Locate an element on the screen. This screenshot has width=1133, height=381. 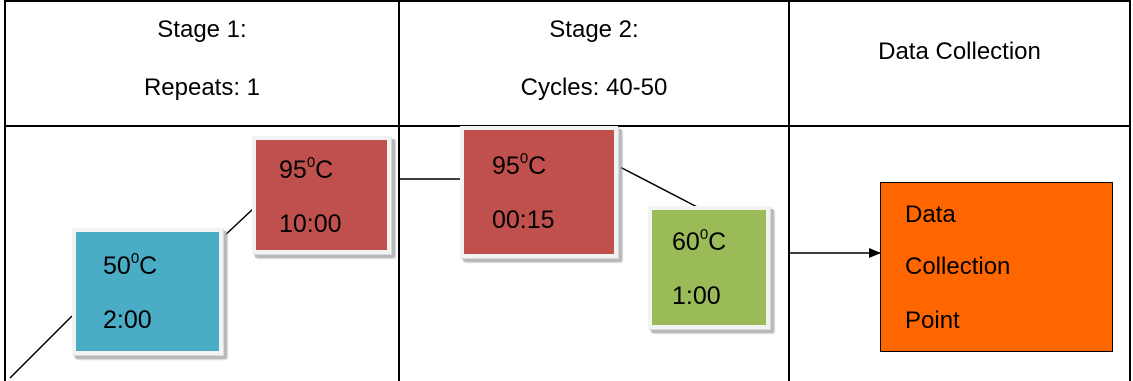
connector-95c-to-60c is located at coordinates (660, 188).